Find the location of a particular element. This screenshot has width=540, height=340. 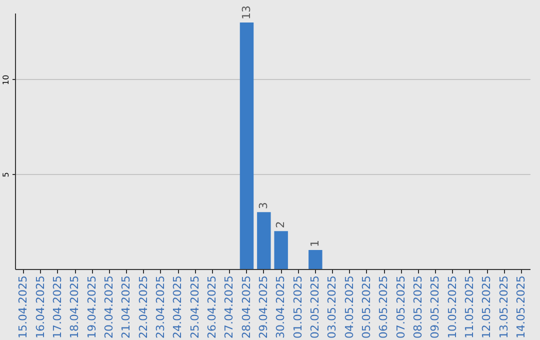

x-tick-label: 10.05.2025 is located at coordinates (452, 307).